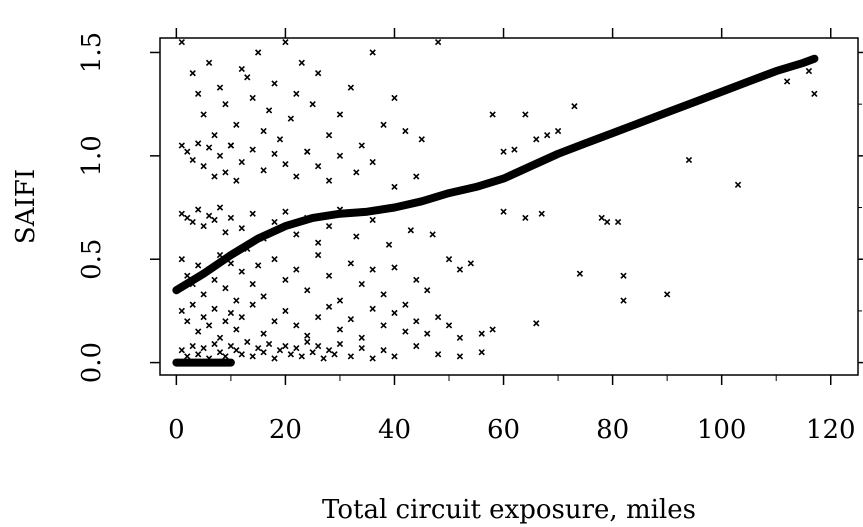  Describe the element at coordinates (176, 430) in the screenshot. I see `x-tick-label: 0` at that location.